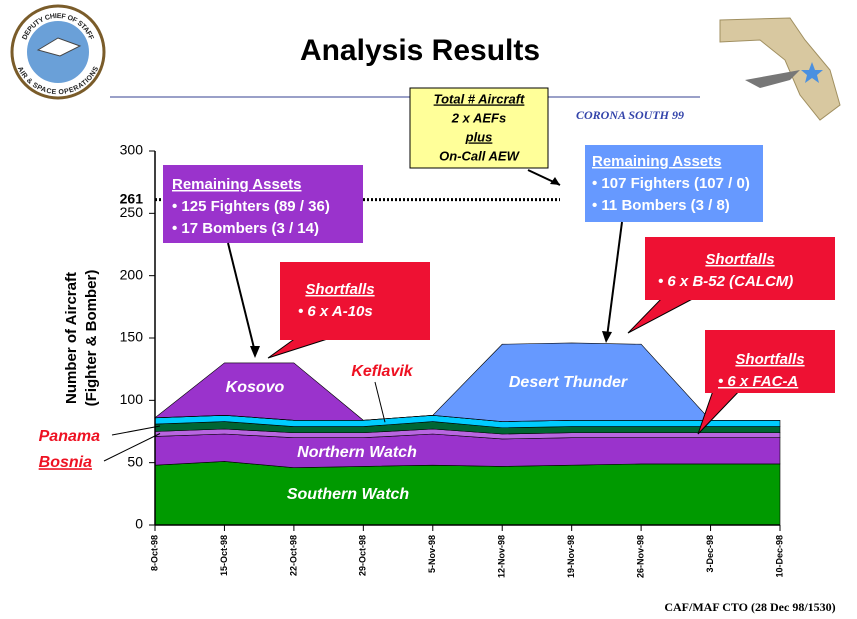  Describe the element at coordinates (382, 371) in the screenshot. I see `series-label: Keflavik` at that location.